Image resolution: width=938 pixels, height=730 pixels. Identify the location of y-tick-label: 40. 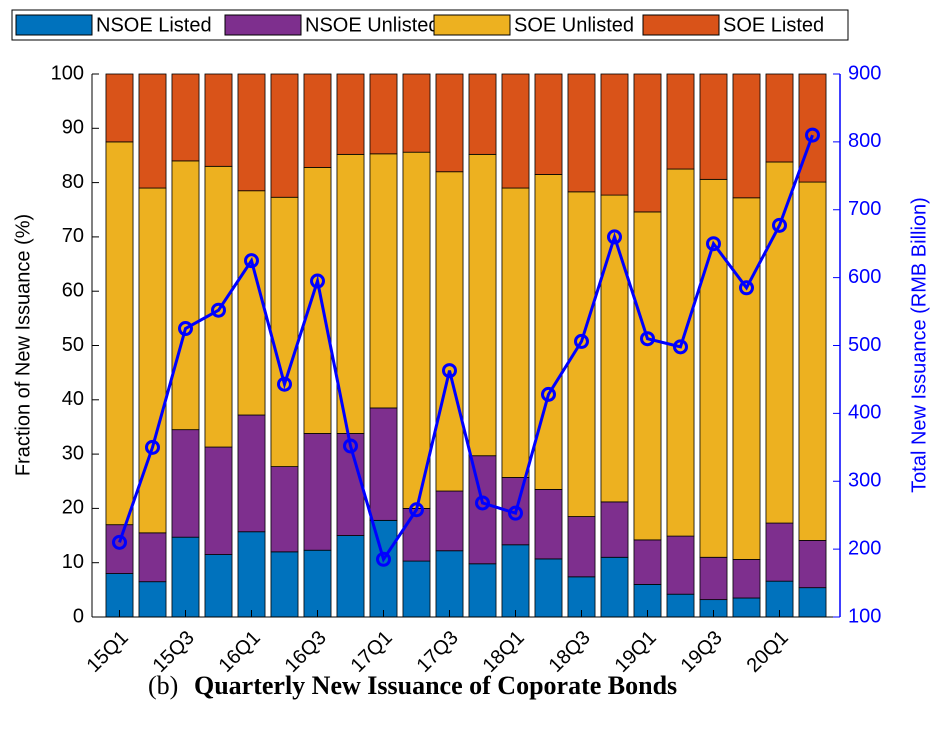
(73, 399).